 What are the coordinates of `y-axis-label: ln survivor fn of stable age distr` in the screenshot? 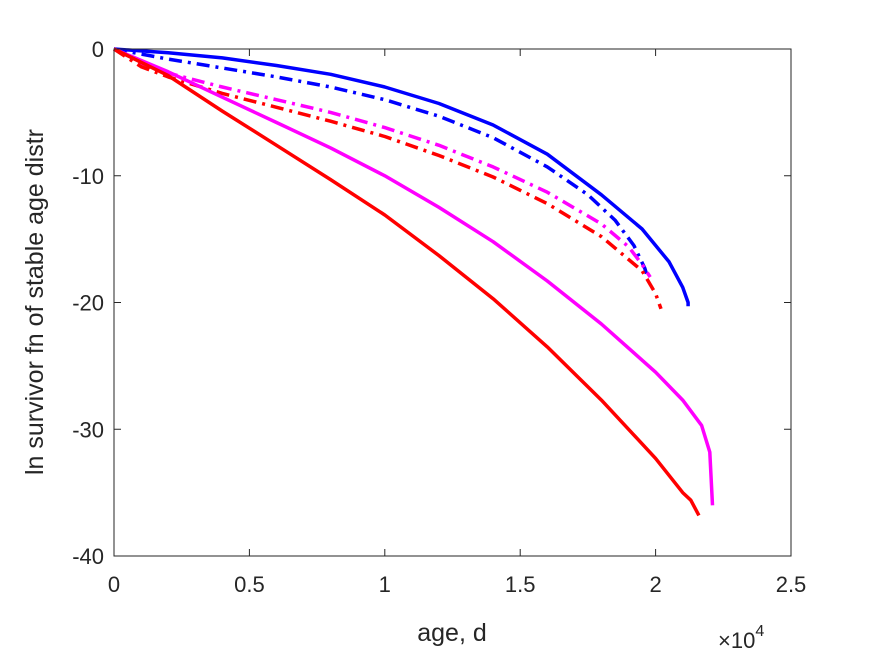 It's located at (35, 302).